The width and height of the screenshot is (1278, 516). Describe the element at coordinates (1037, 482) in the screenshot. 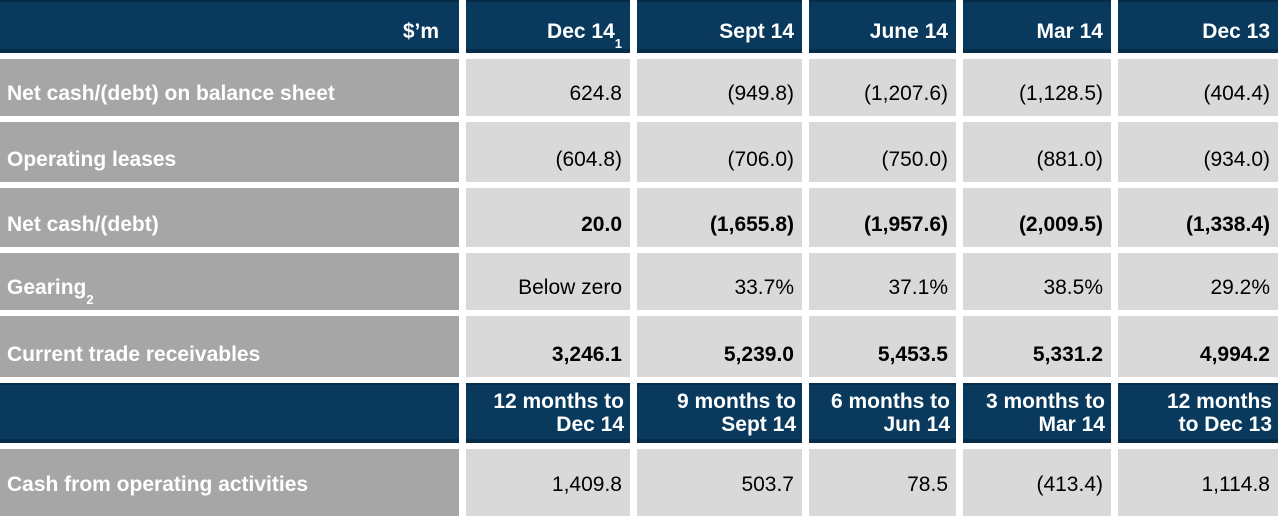

I see `value-cell: (413.4)` at that location.